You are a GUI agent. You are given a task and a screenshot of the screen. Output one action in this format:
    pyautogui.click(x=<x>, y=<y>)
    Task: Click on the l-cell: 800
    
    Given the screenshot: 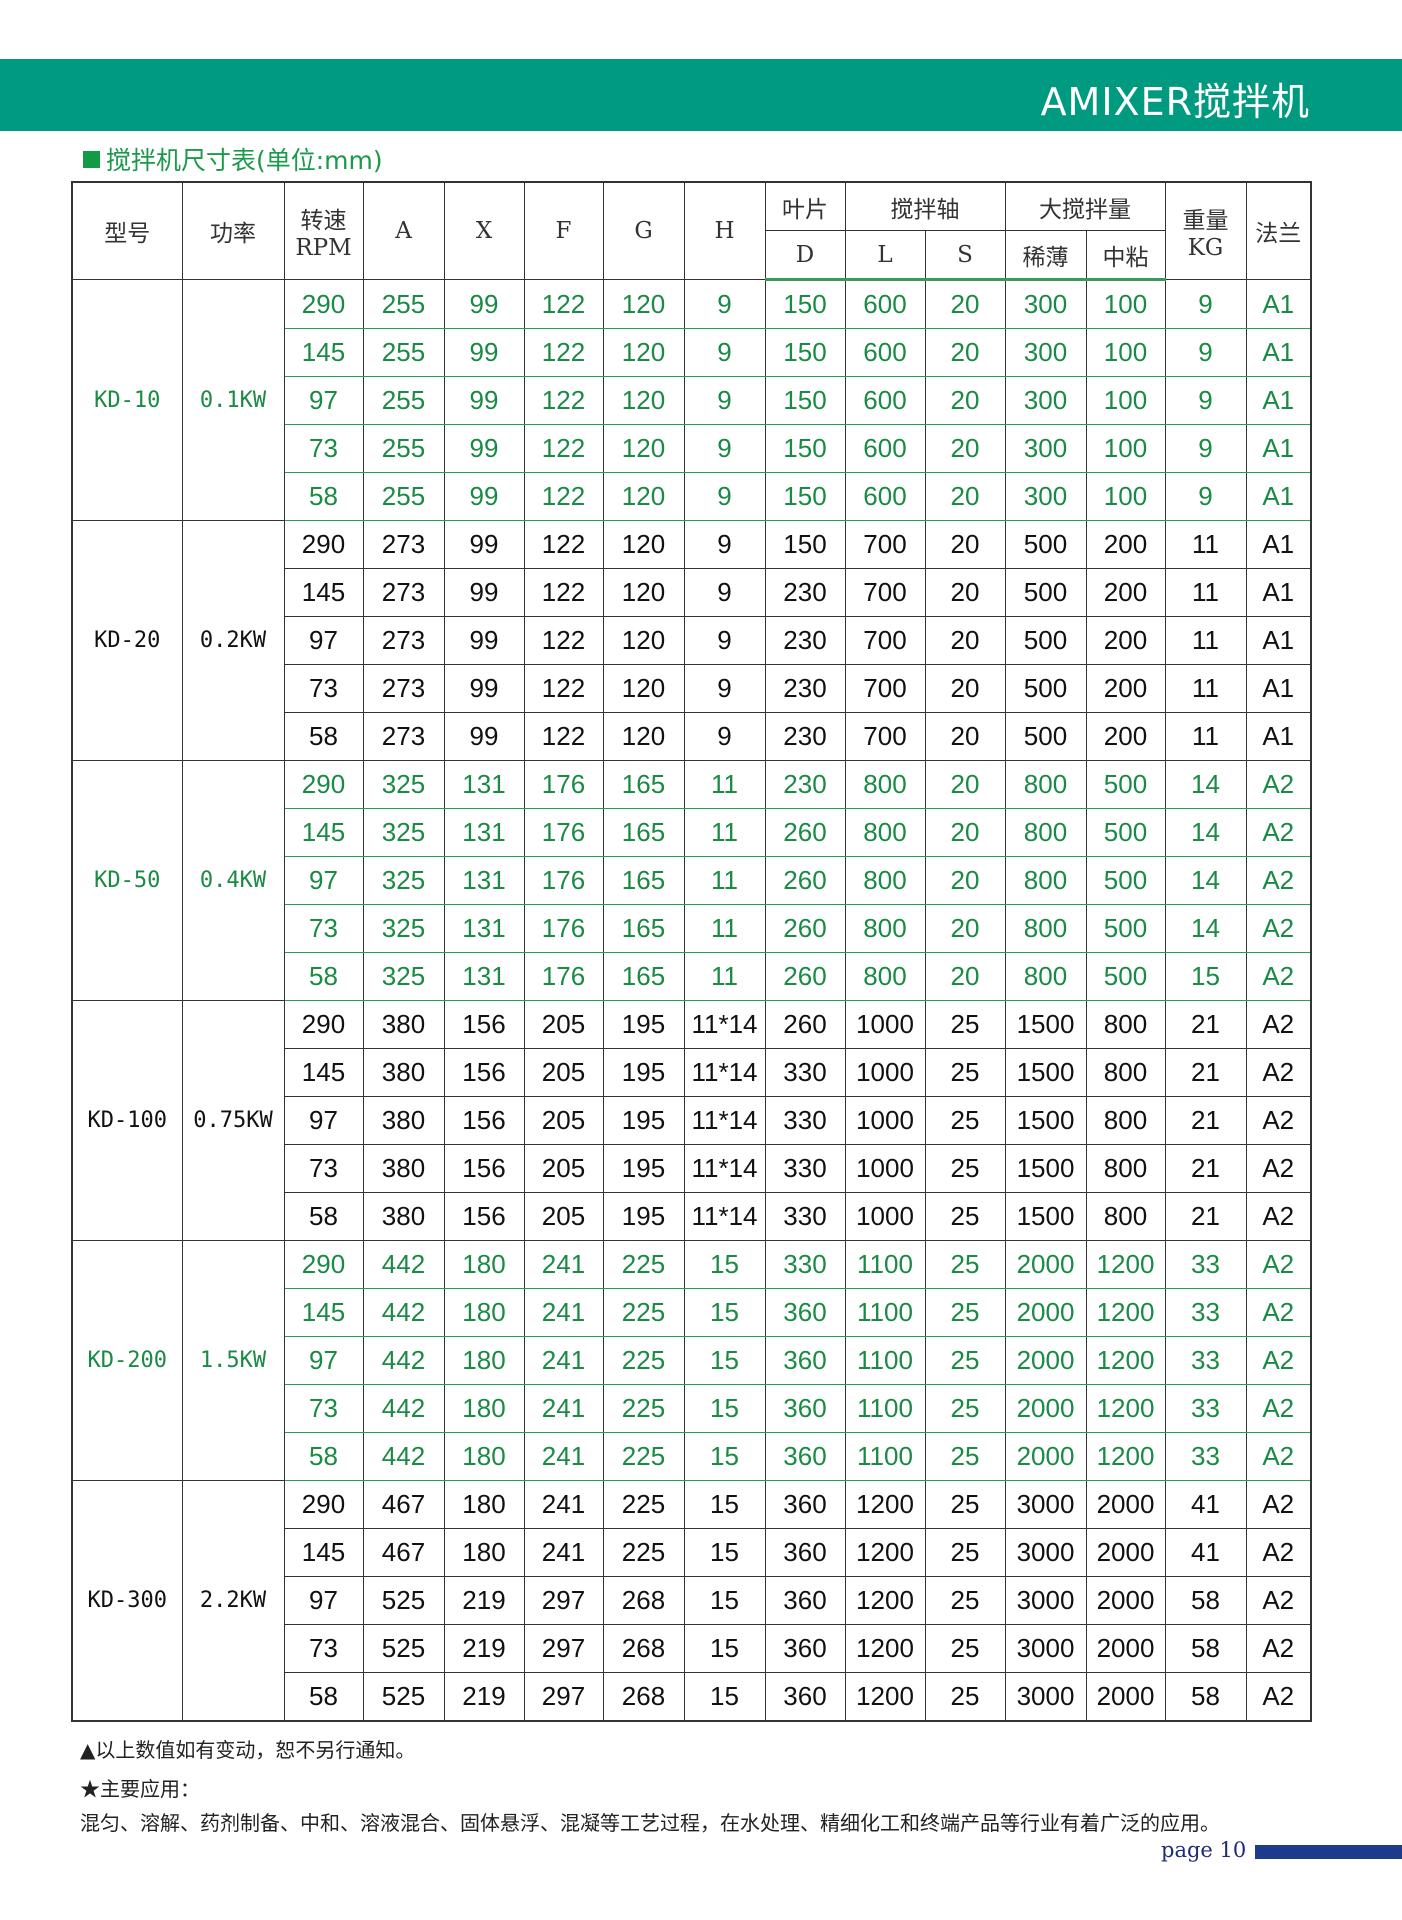 What is the action you would take?
    pyautogui.click(x=885, y=928)
    